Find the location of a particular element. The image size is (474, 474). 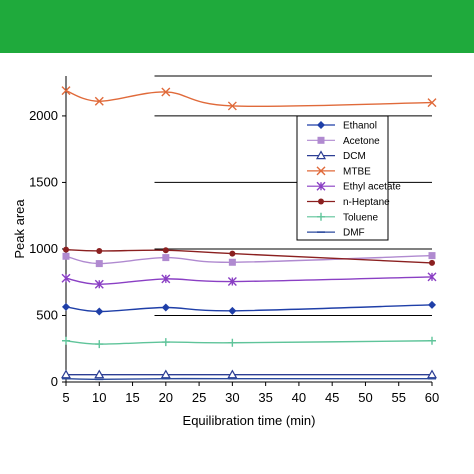

legend-label-toluene: Toluene is located at coordinates (360, 217).